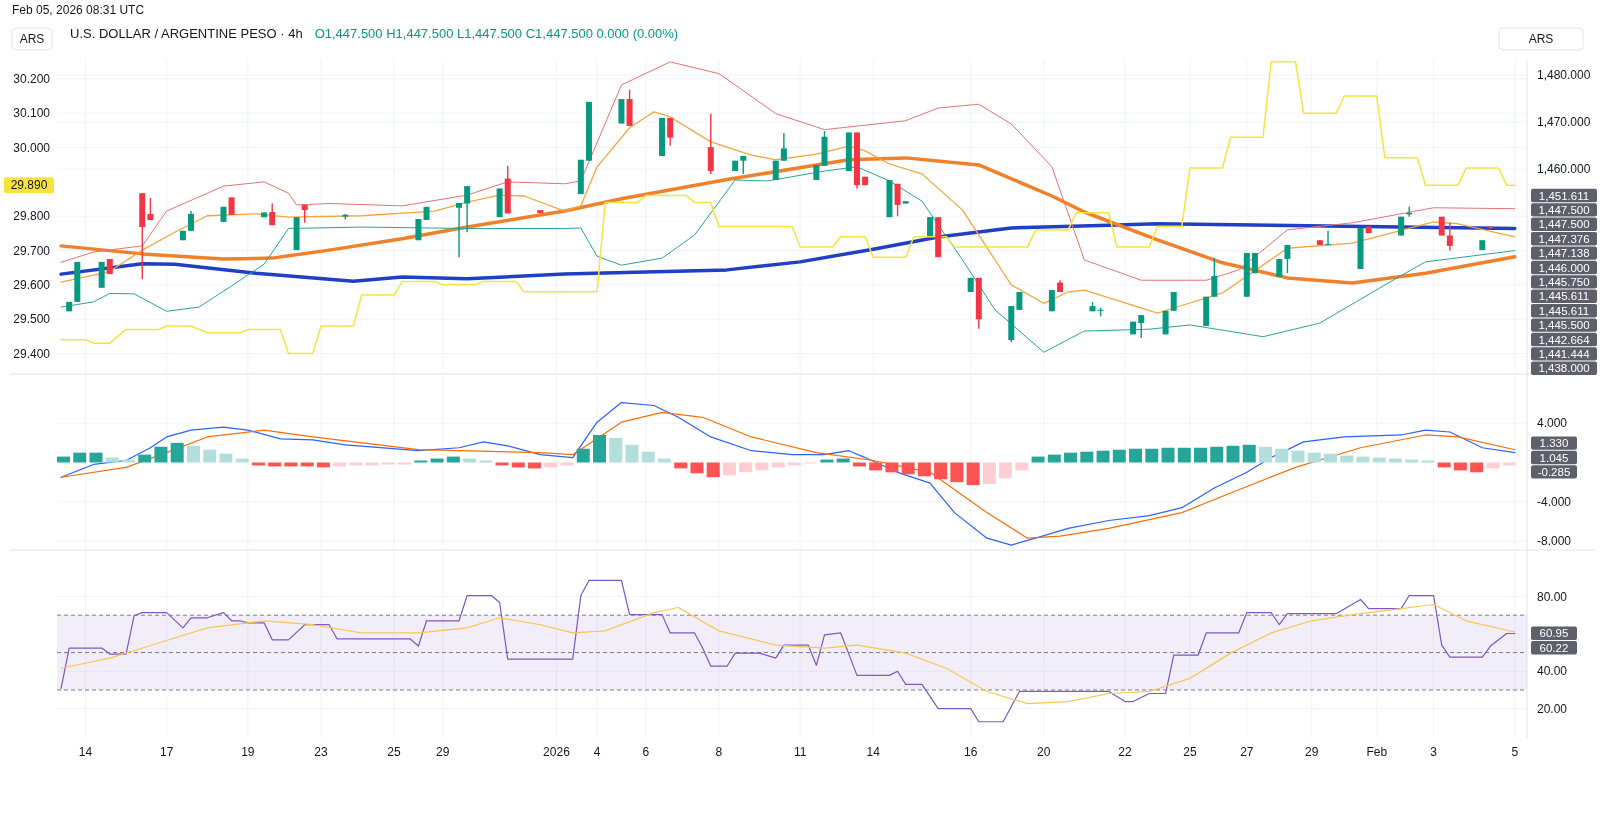 The width and height of the screenshot is (1600, 817). Describe the element at coordinates (186, 33) in the screenshot. I see `chart-title: U.S. DOLLAR / ARGENTINE PESO · 4h` at that location.